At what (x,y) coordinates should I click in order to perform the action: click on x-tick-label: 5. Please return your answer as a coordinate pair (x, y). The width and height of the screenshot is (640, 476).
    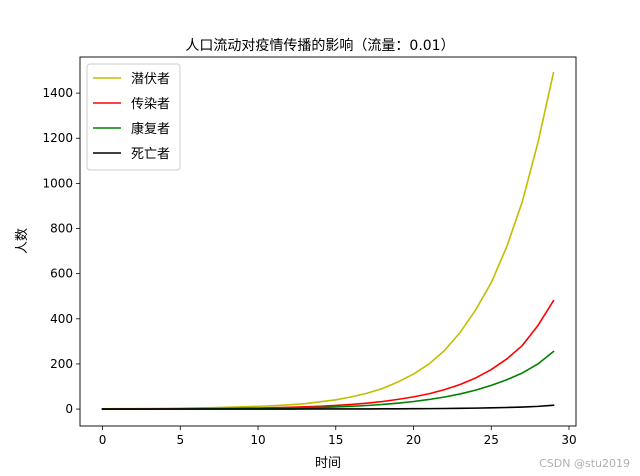
    Looking at the image, I should click on (180, 440).